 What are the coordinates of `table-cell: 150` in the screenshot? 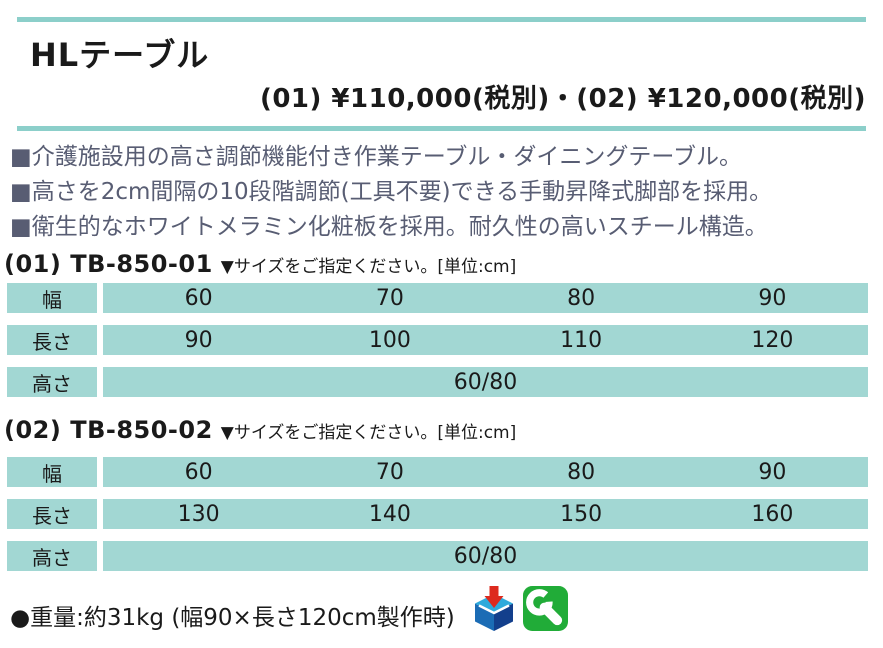 It's located at (581, 514).